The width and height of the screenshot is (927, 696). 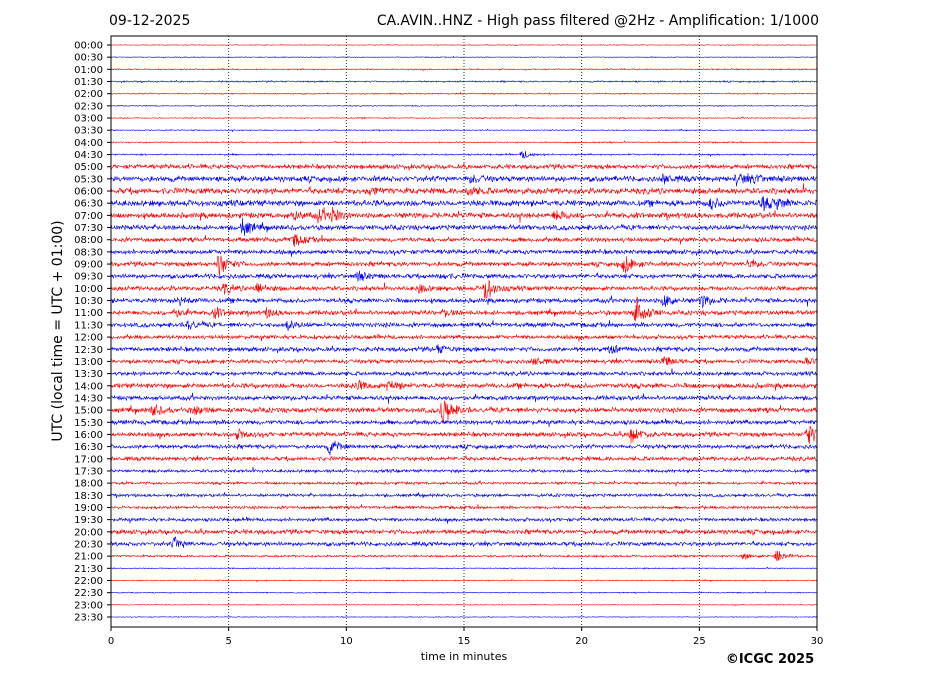 I want to click on y-tick-label: 10:30, so click(x=88, y=301).